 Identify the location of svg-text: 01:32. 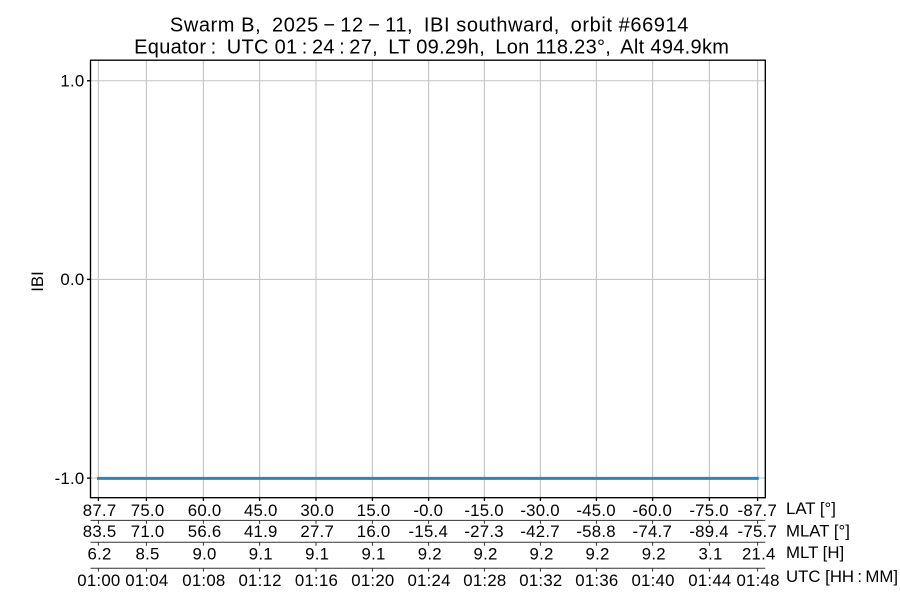
(540, 580).